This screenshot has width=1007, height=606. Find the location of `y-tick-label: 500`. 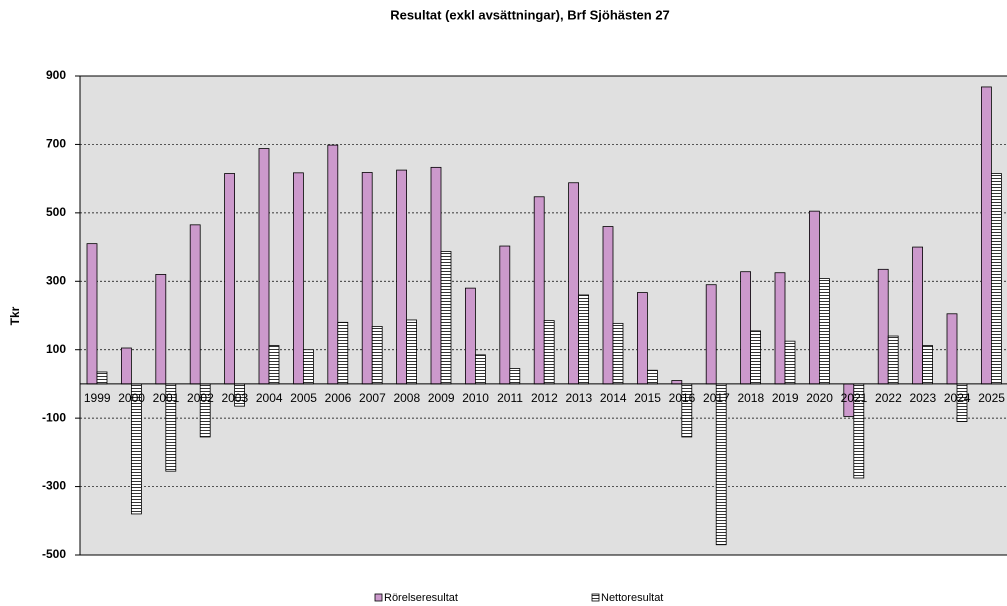

y-tick-label: 500 is located at coordinates (56, 212).